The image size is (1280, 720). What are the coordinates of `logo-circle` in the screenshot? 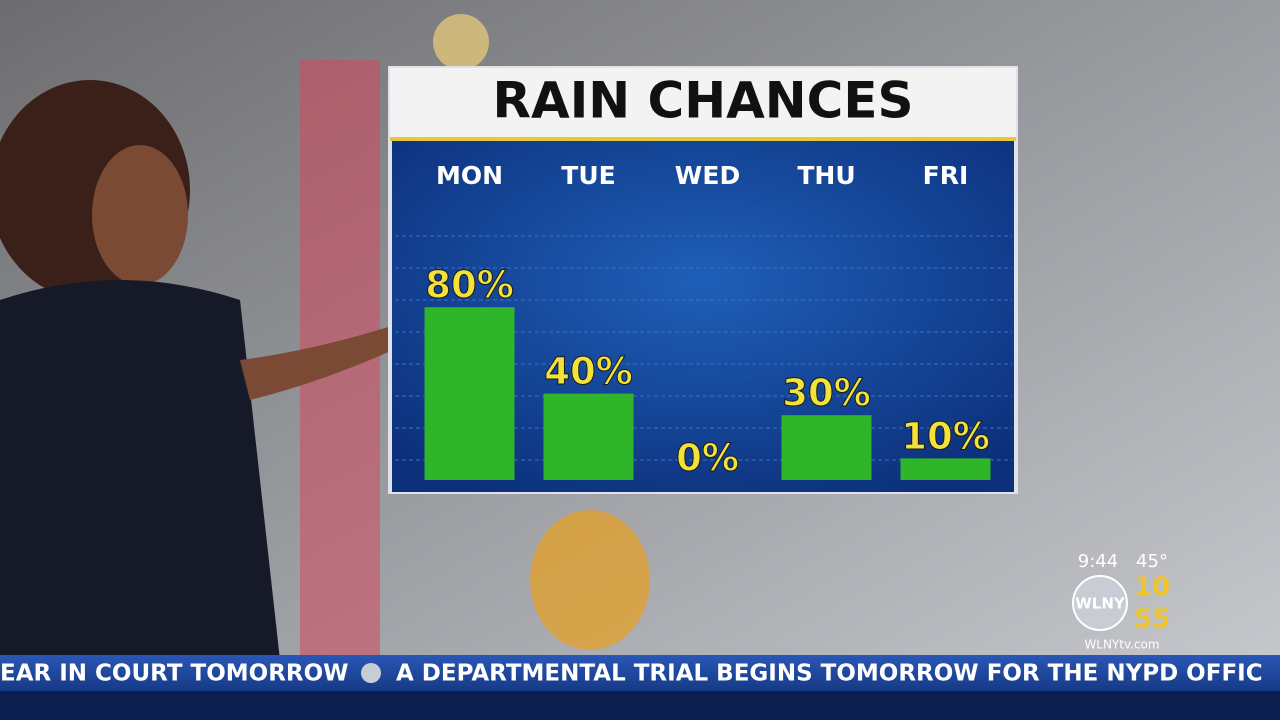 It's located at (1100, 603).